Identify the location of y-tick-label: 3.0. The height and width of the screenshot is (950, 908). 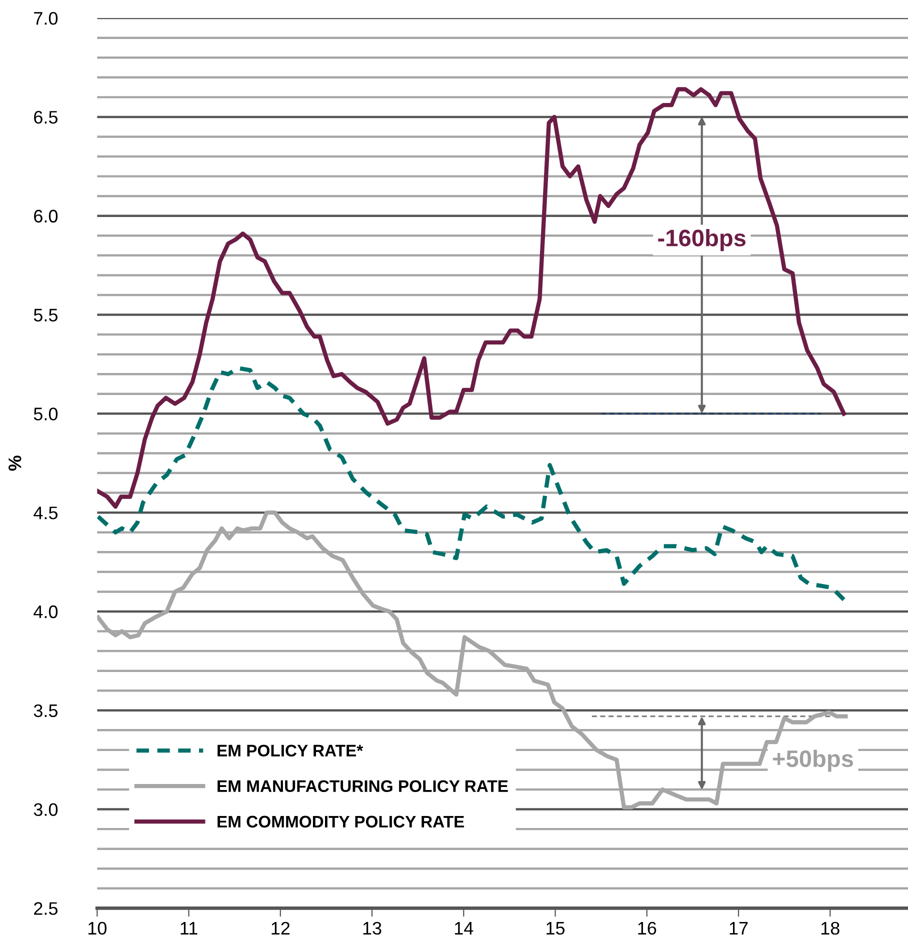
(46, 809).